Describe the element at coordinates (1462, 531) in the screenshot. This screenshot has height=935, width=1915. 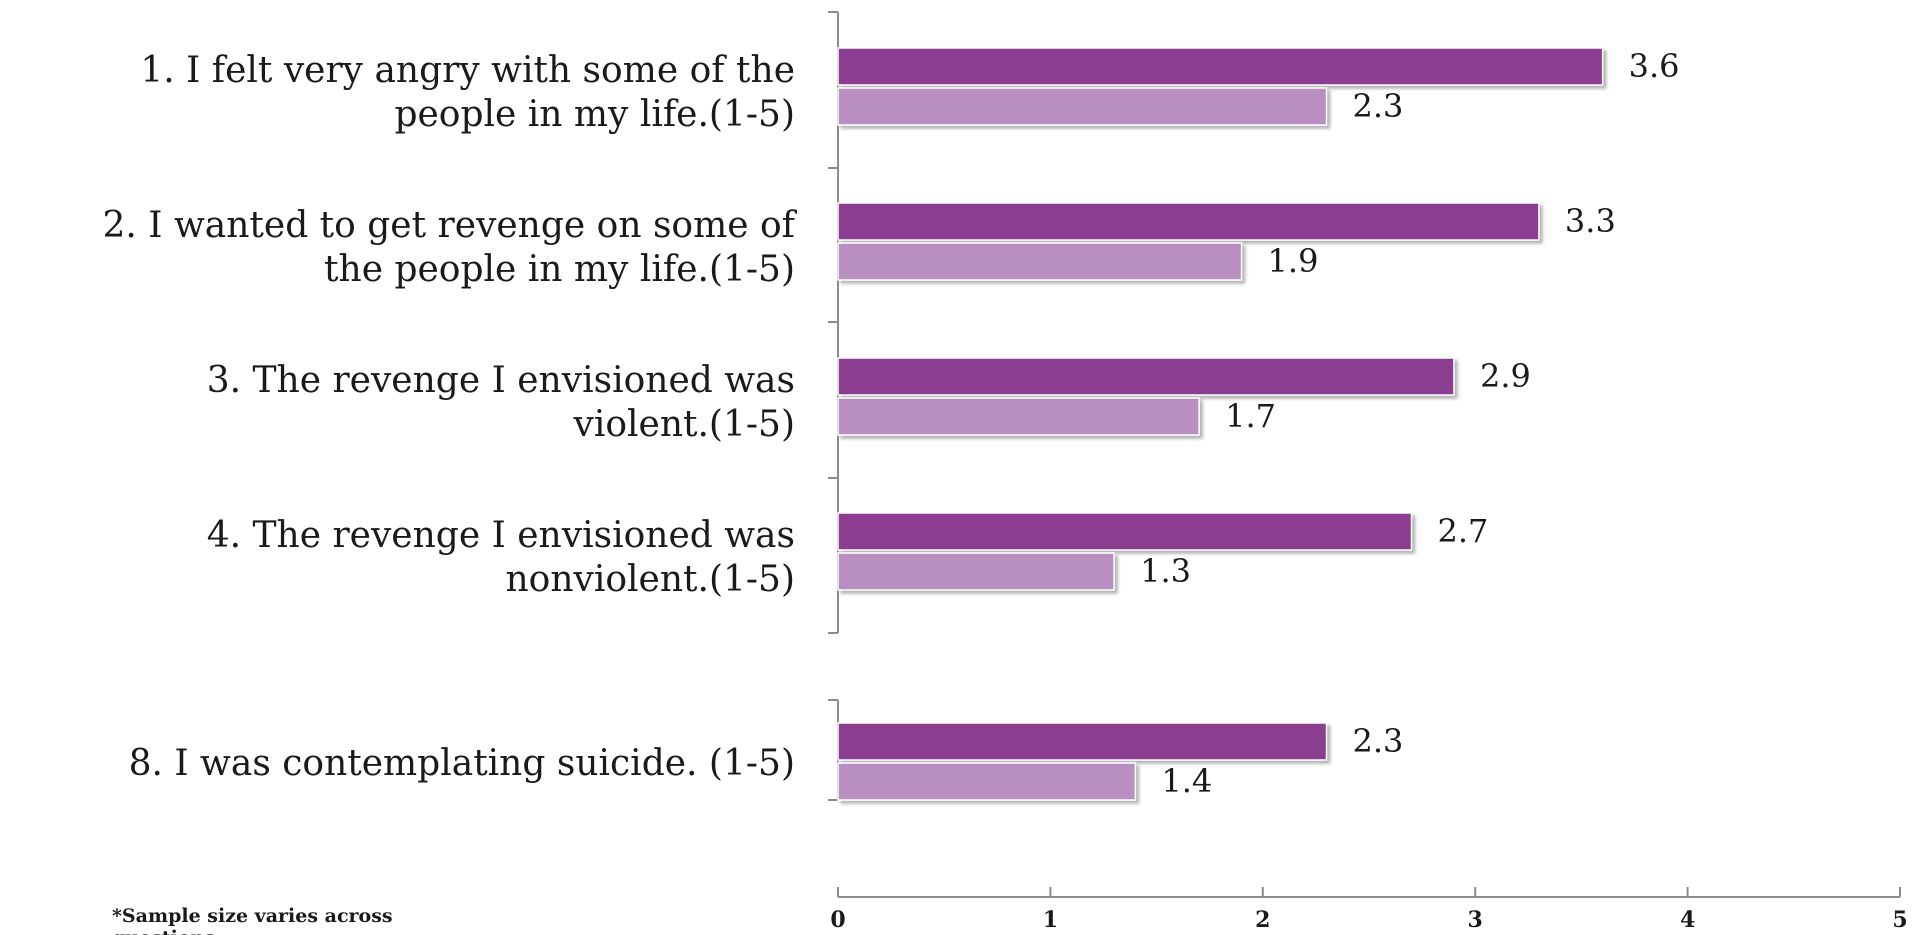
I see `data-label: 2.7` at that location.